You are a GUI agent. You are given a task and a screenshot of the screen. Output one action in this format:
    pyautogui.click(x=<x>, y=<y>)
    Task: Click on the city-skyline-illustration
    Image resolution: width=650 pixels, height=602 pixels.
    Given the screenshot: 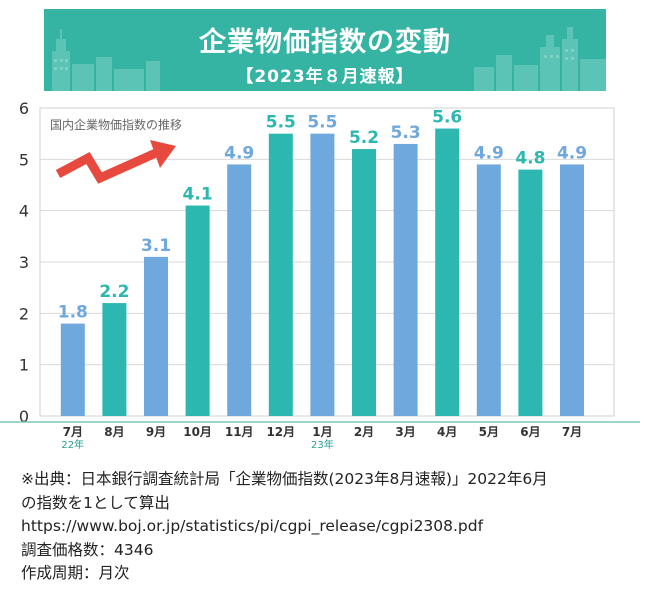 What is the action you would take?
    pyautogui.click(x=329, y=59)
    